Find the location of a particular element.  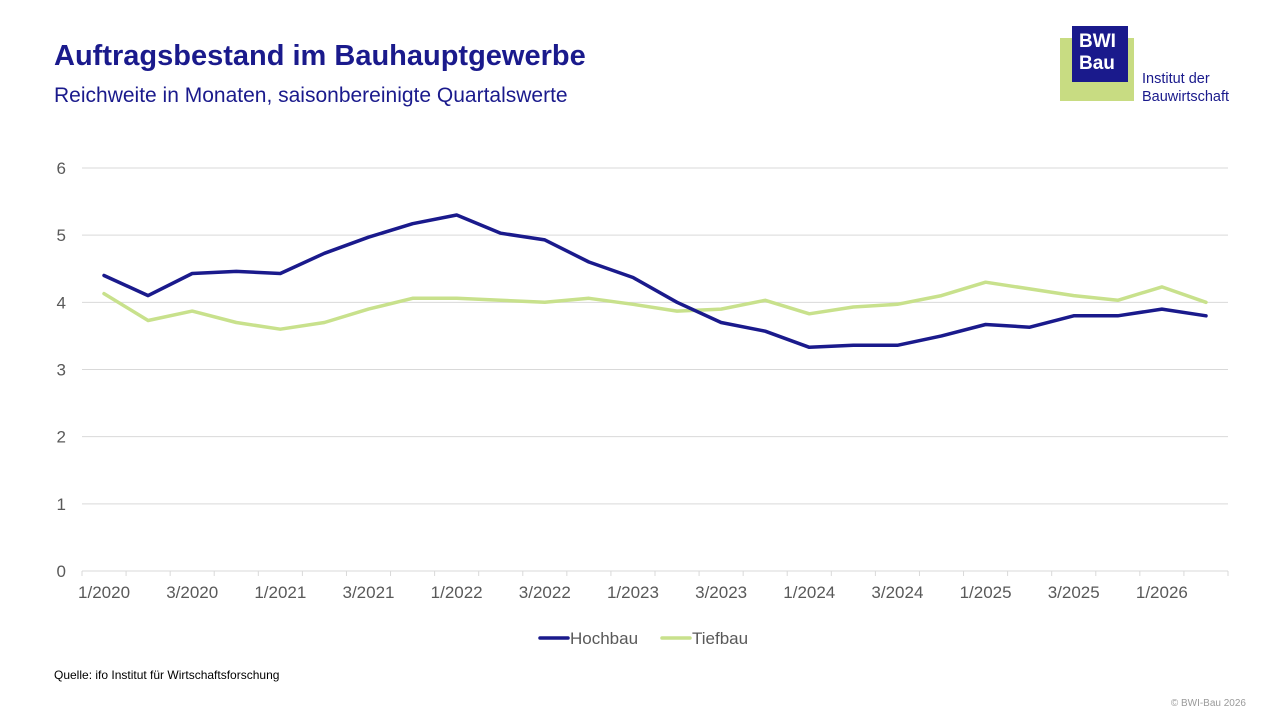

legend-label-hochbau: Hochbau is located at coordinates (604, 638).